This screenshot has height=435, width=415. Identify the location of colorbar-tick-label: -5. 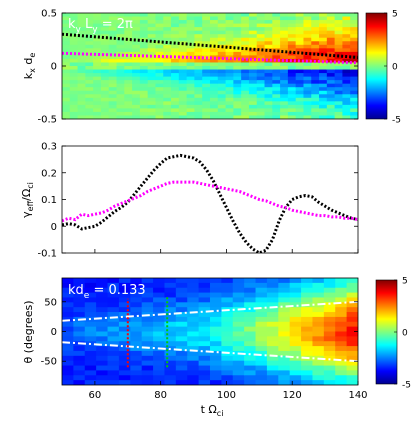
(396, 121).